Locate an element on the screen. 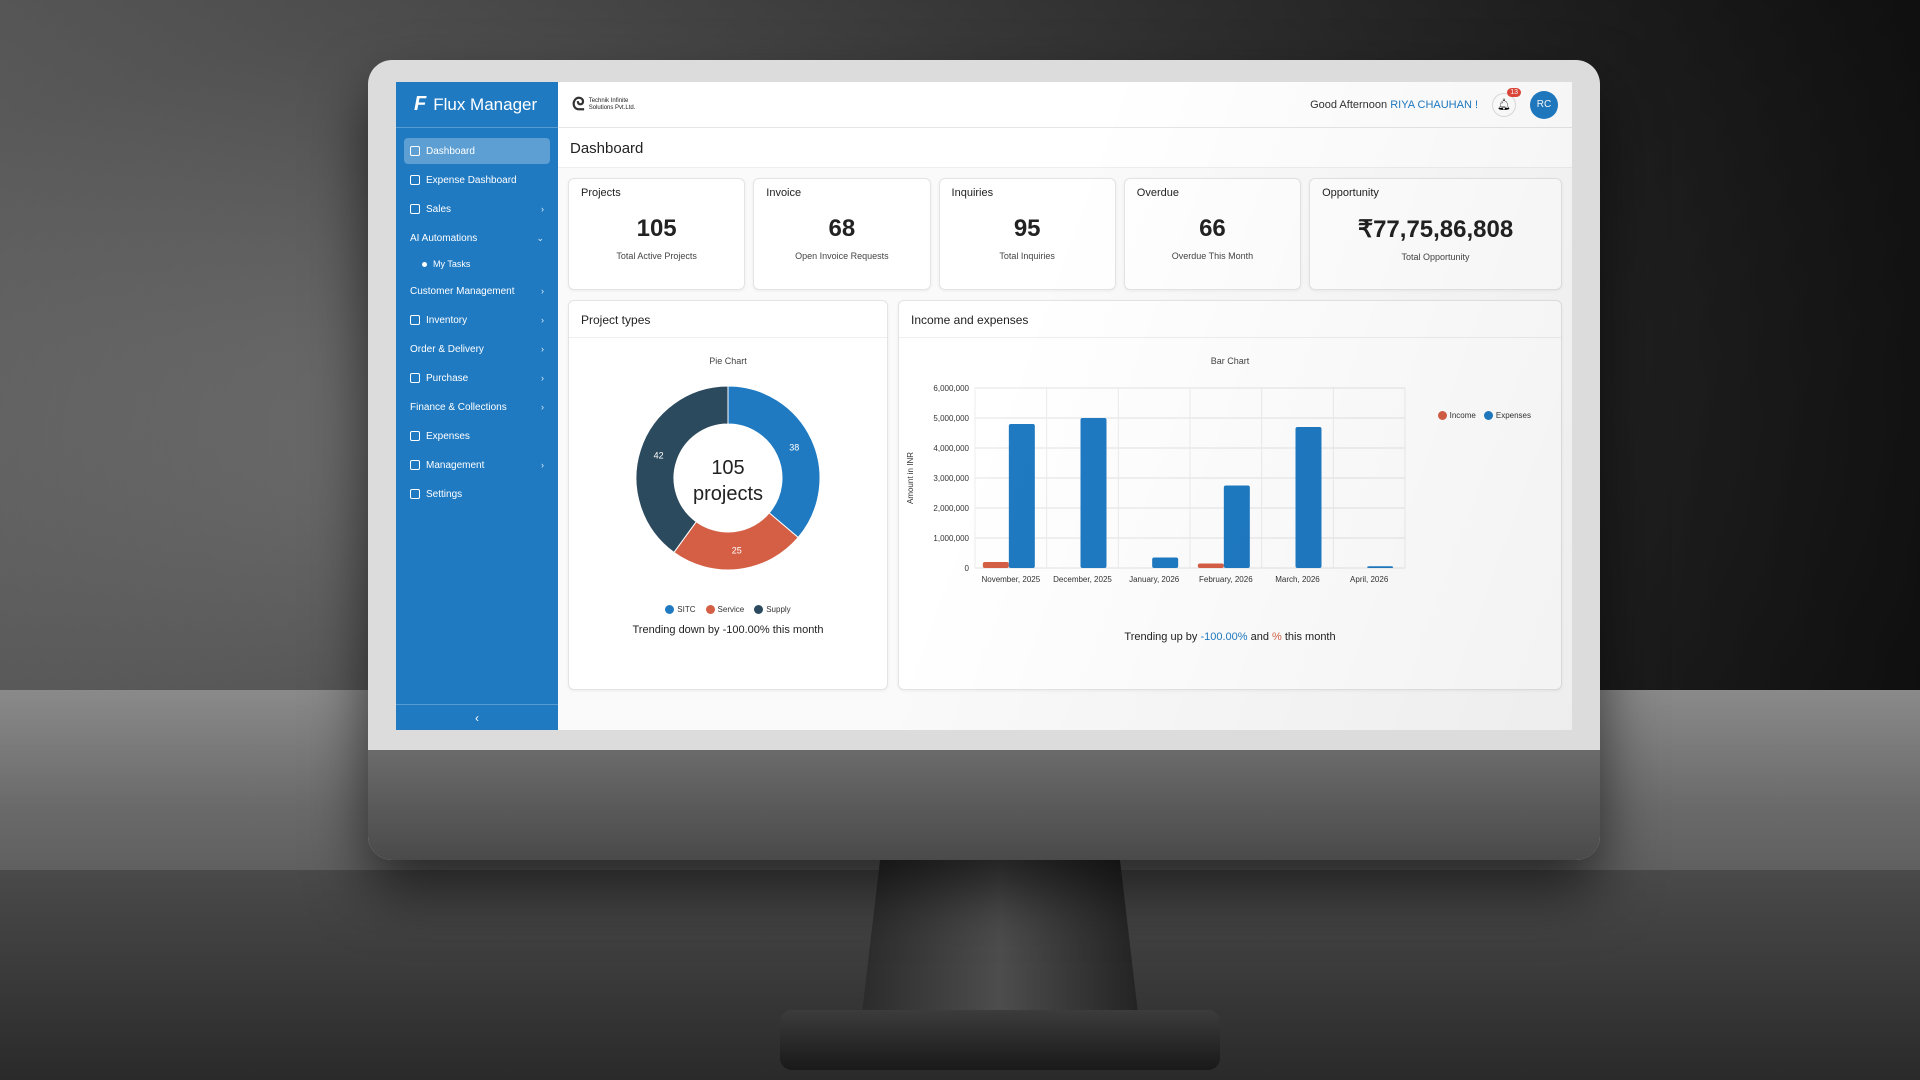 Image resolution: width=1920 pixels, height=1080 pixels. sidebar-item-dashboard: Dashboard is located at coordinates (477, 151).